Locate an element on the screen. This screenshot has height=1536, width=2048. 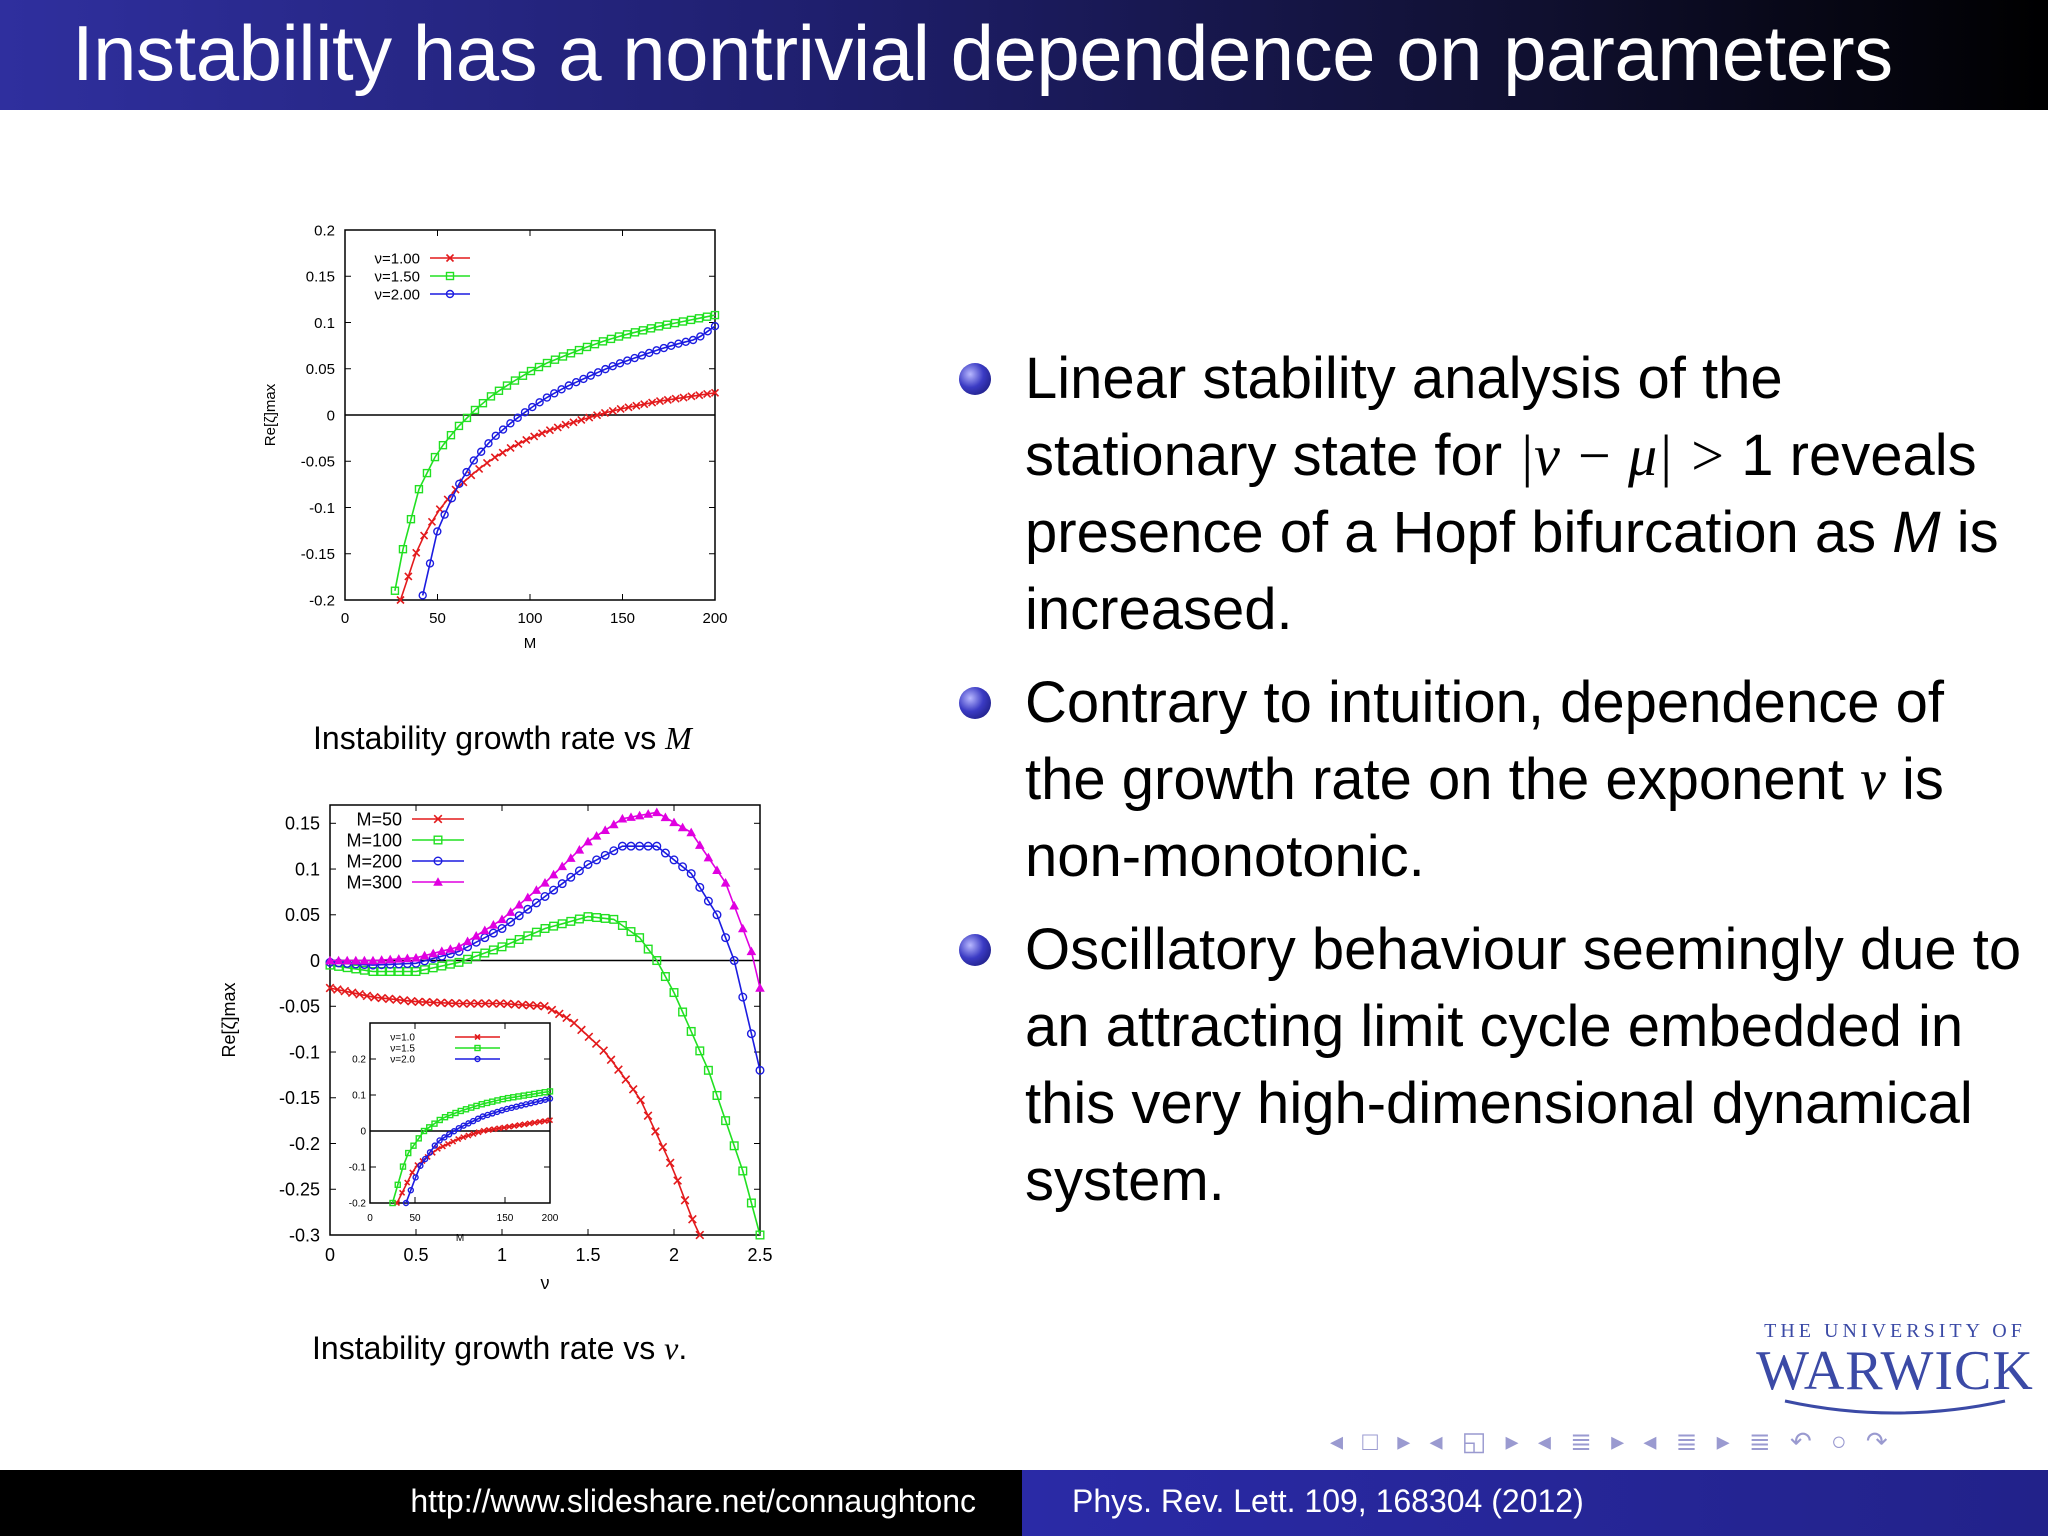
series-M=300 is located at coordinates (545, 899).